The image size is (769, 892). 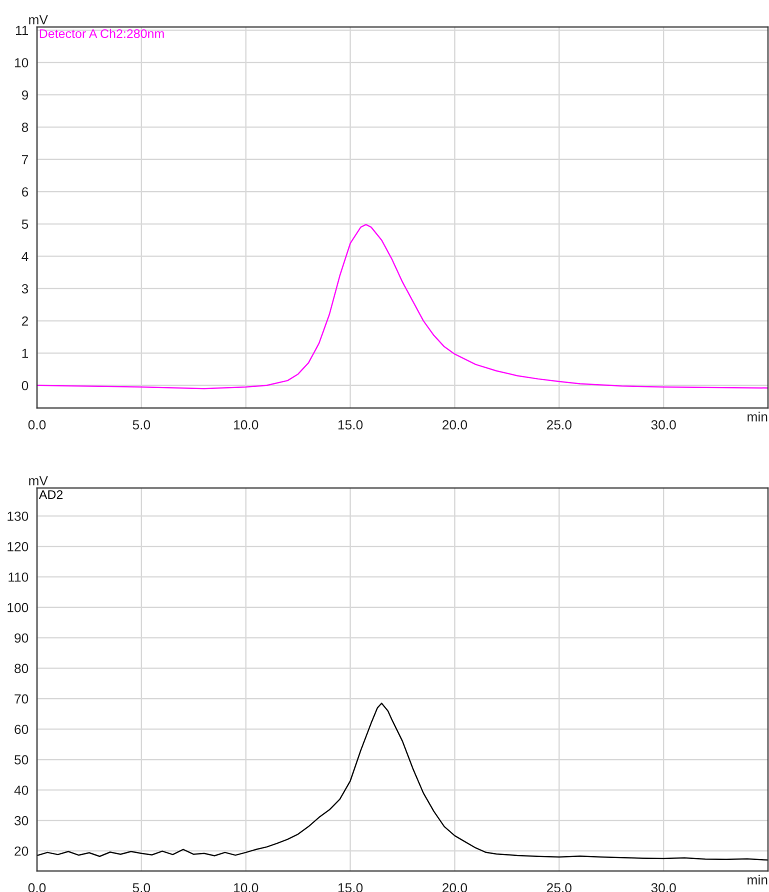 I want to click on y-tick-label: 0, so click(x=25, y=385).